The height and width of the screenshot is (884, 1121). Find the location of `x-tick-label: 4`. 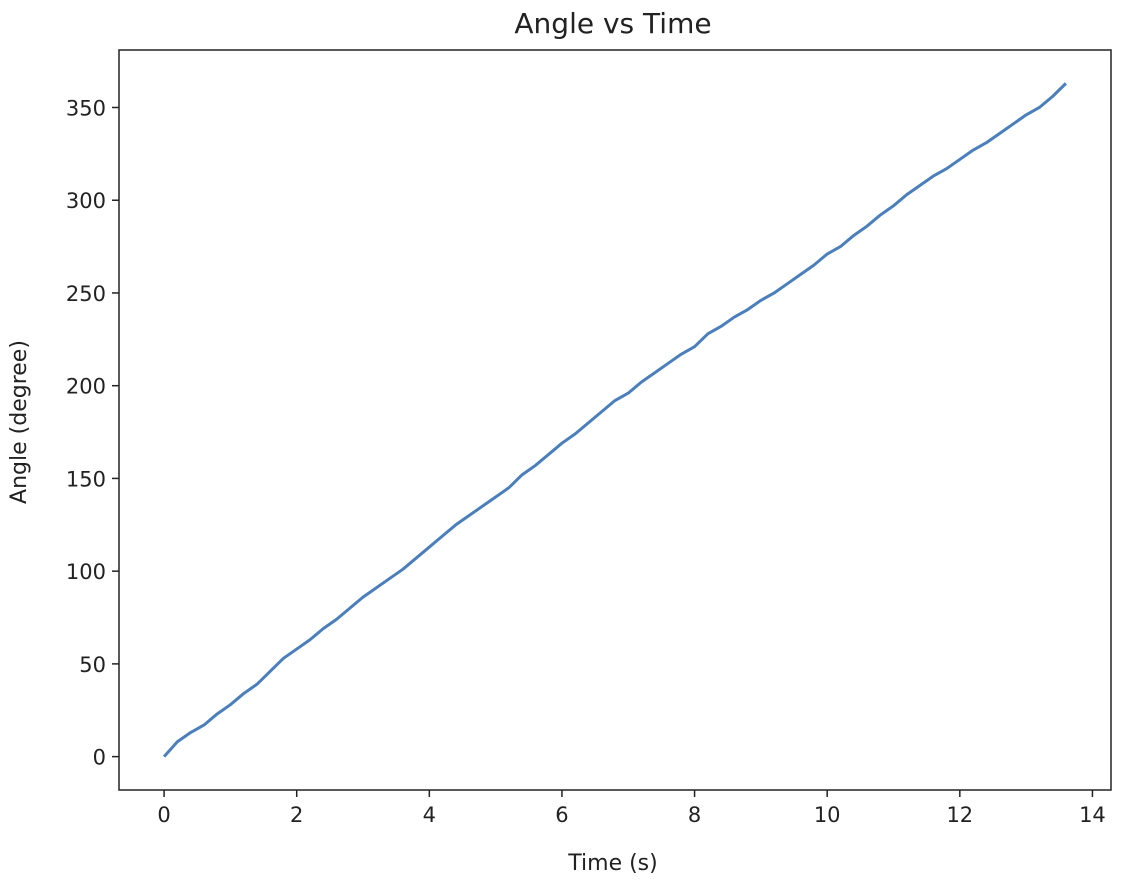

x-tick-label: 4 is located at coordinates (429, 815).